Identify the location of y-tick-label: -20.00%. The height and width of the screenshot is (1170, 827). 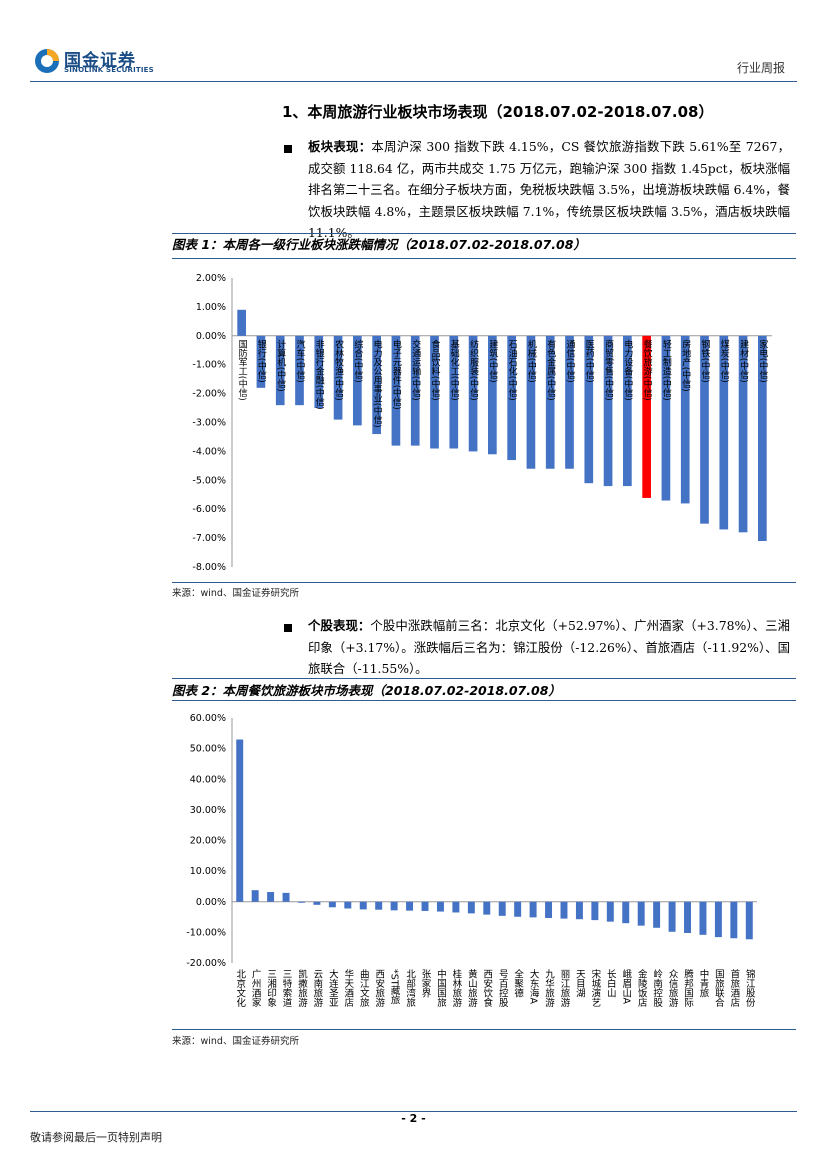
(206, 963).